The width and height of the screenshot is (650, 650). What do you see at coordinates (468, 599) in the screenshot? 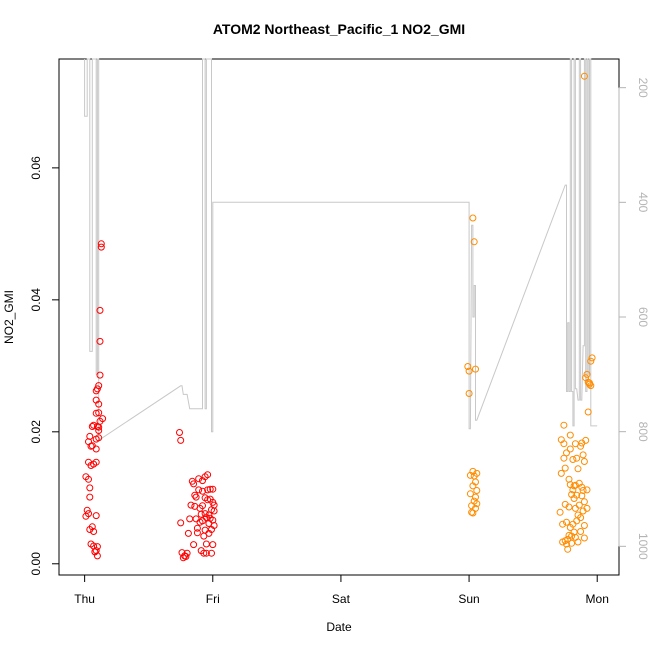
I see `x-tick-label: Sun` at bounding box center [468, 599].